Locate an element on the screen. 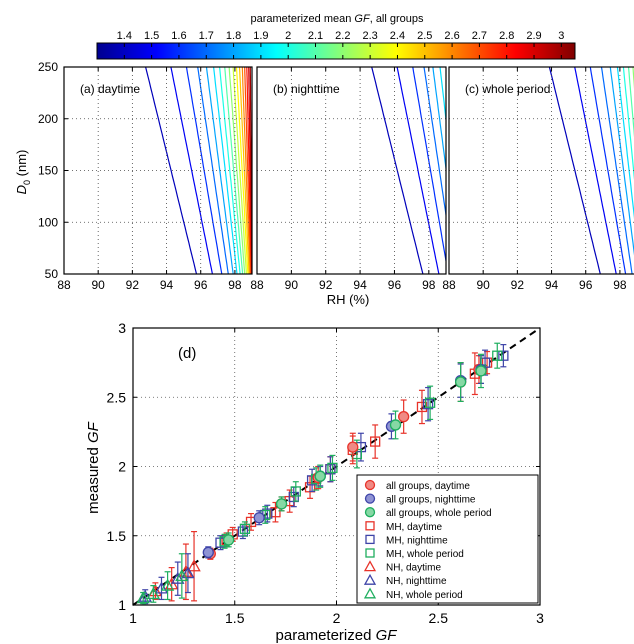 The image size is (634, 644). top-y-axis-label: D0 (nm) is located at coordinates (23, 172).